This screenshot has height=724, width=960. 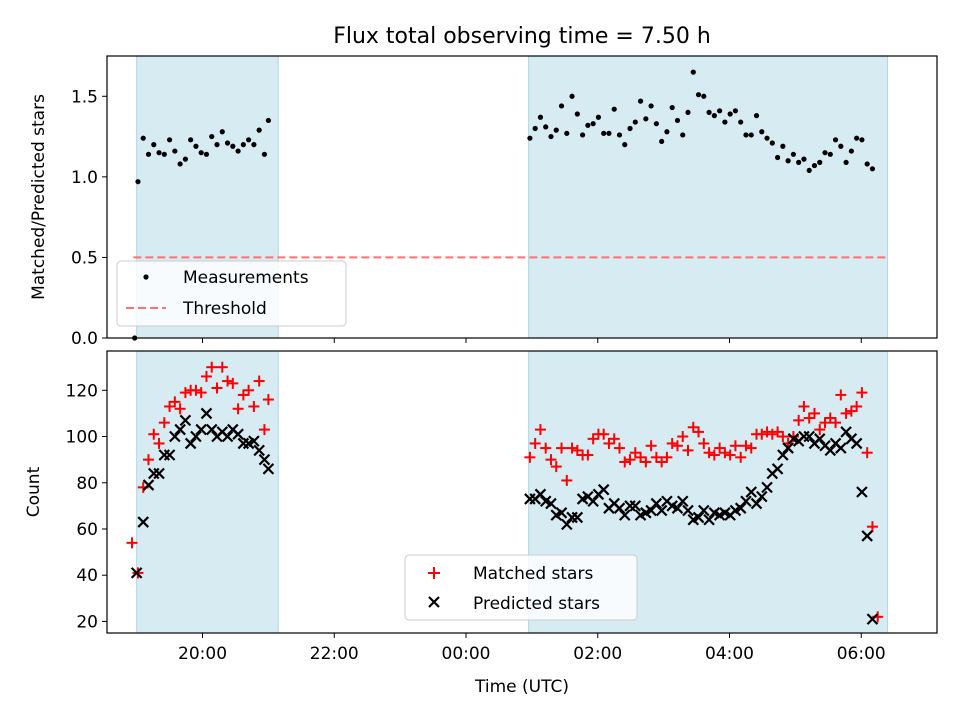 I want to click on legend-threshold-label: Threshold, so click(x=224, y=309).